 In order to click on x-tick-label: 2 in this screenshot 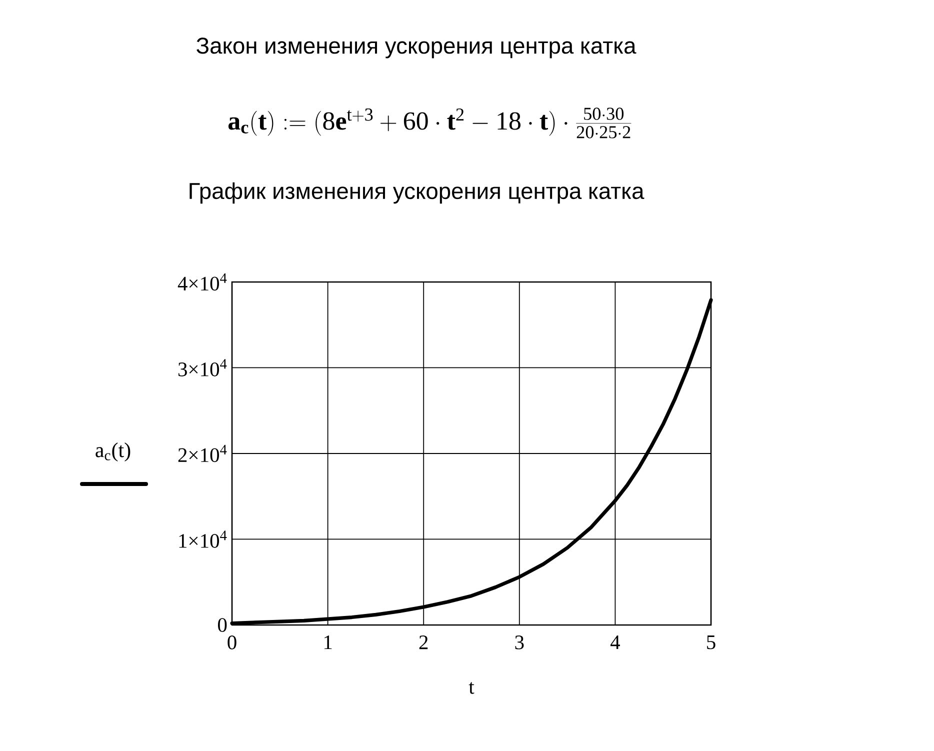, I will do `click(423, 643)`.